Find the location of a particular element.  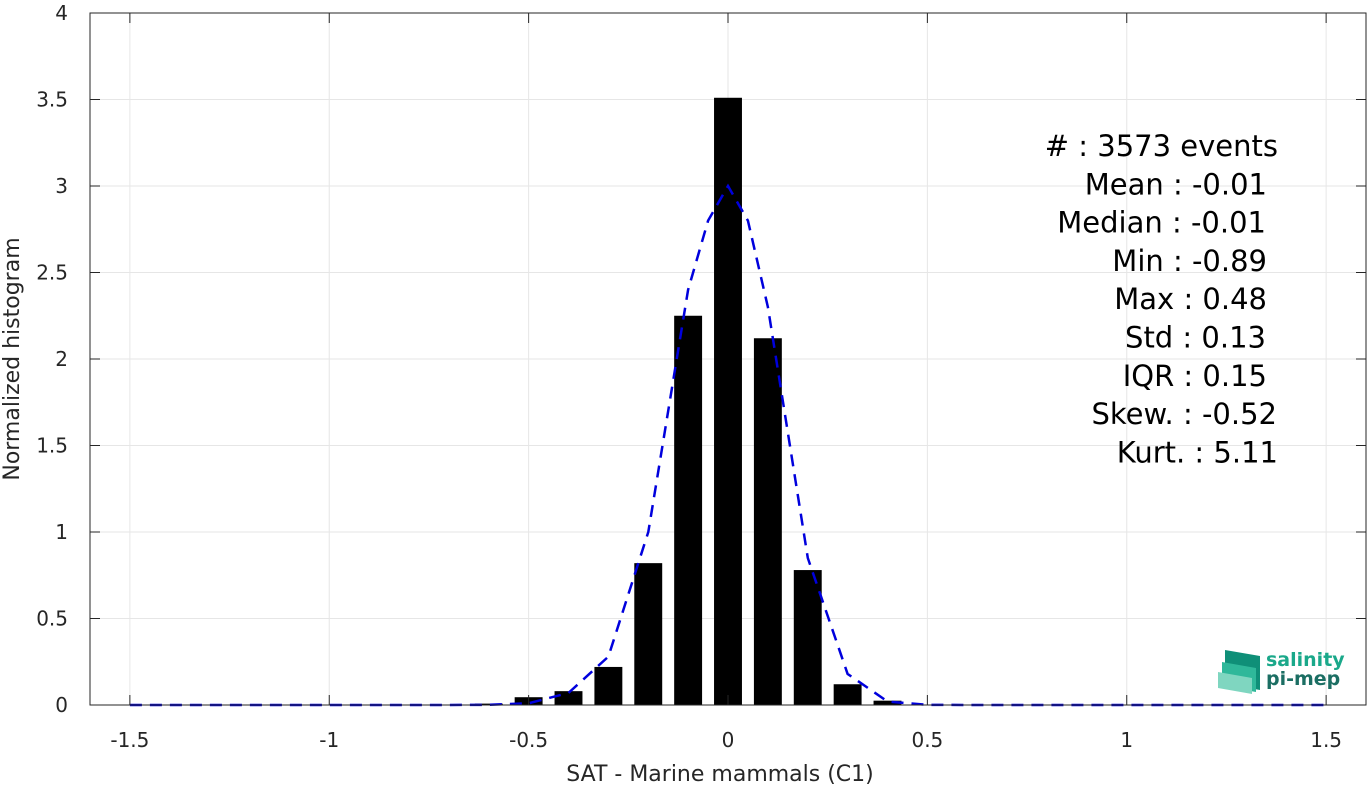

salinity-pi-mep-logo: salinity pi-mep is located at coordinates (1281, 671).